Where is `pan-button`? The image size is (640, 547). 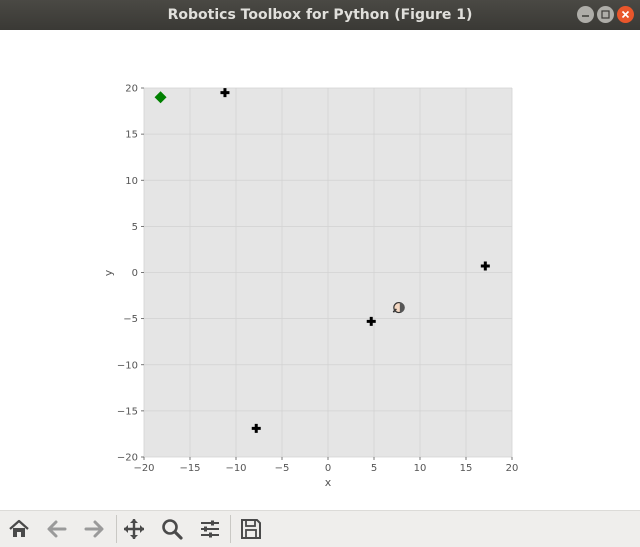 pan-button is located at coordinates (134, 529).